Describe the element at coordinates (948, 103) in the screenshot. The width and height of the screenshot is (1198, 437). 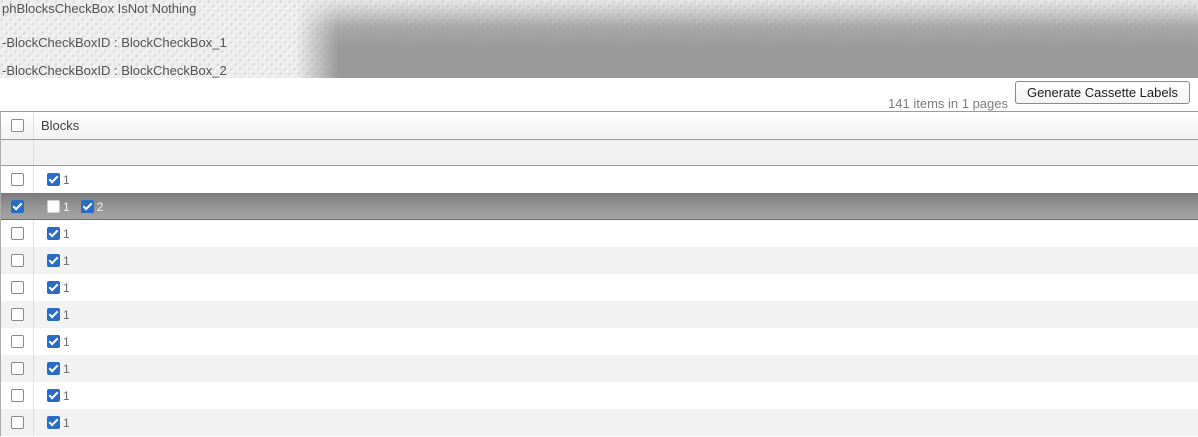
I see `items-count-label: 141 items in 1 pages` at that location.